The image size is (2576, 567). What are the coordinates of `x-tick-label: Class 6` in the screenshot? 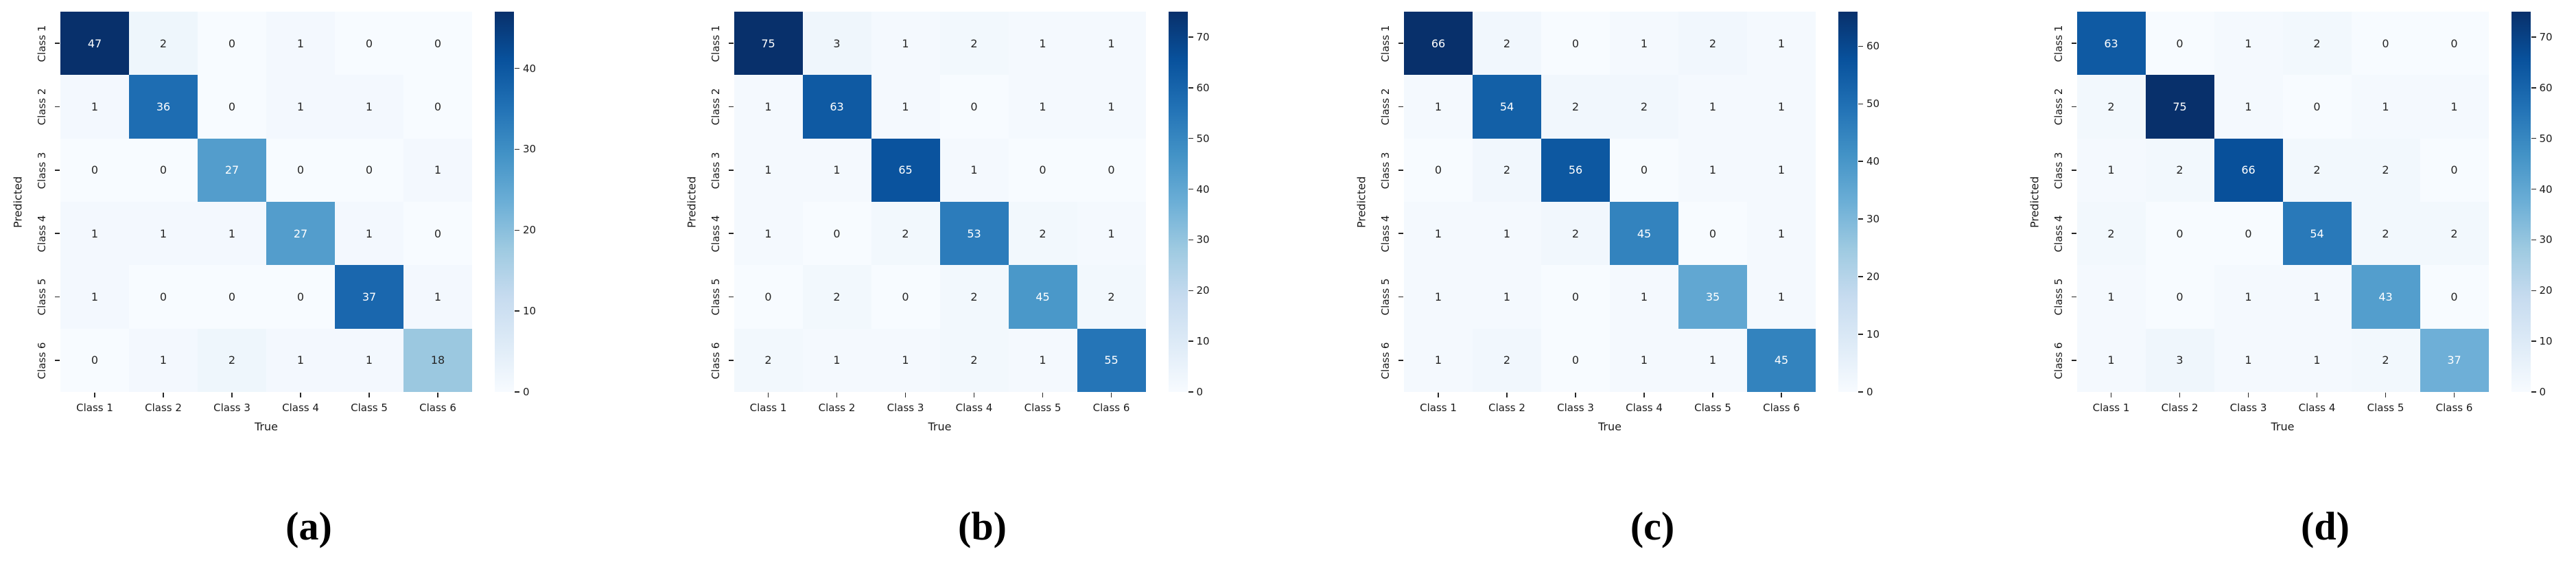 It's located at (1111, 408).